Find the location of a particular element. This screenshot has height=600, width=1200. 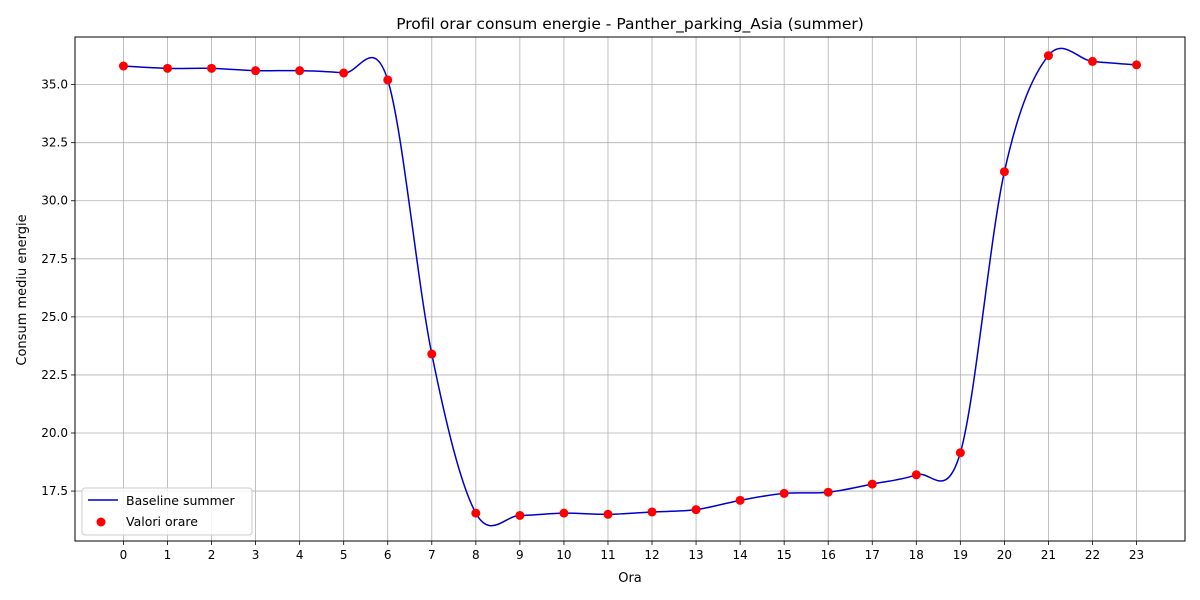

legend-dot-swatch is located at coordinates (101, 522).